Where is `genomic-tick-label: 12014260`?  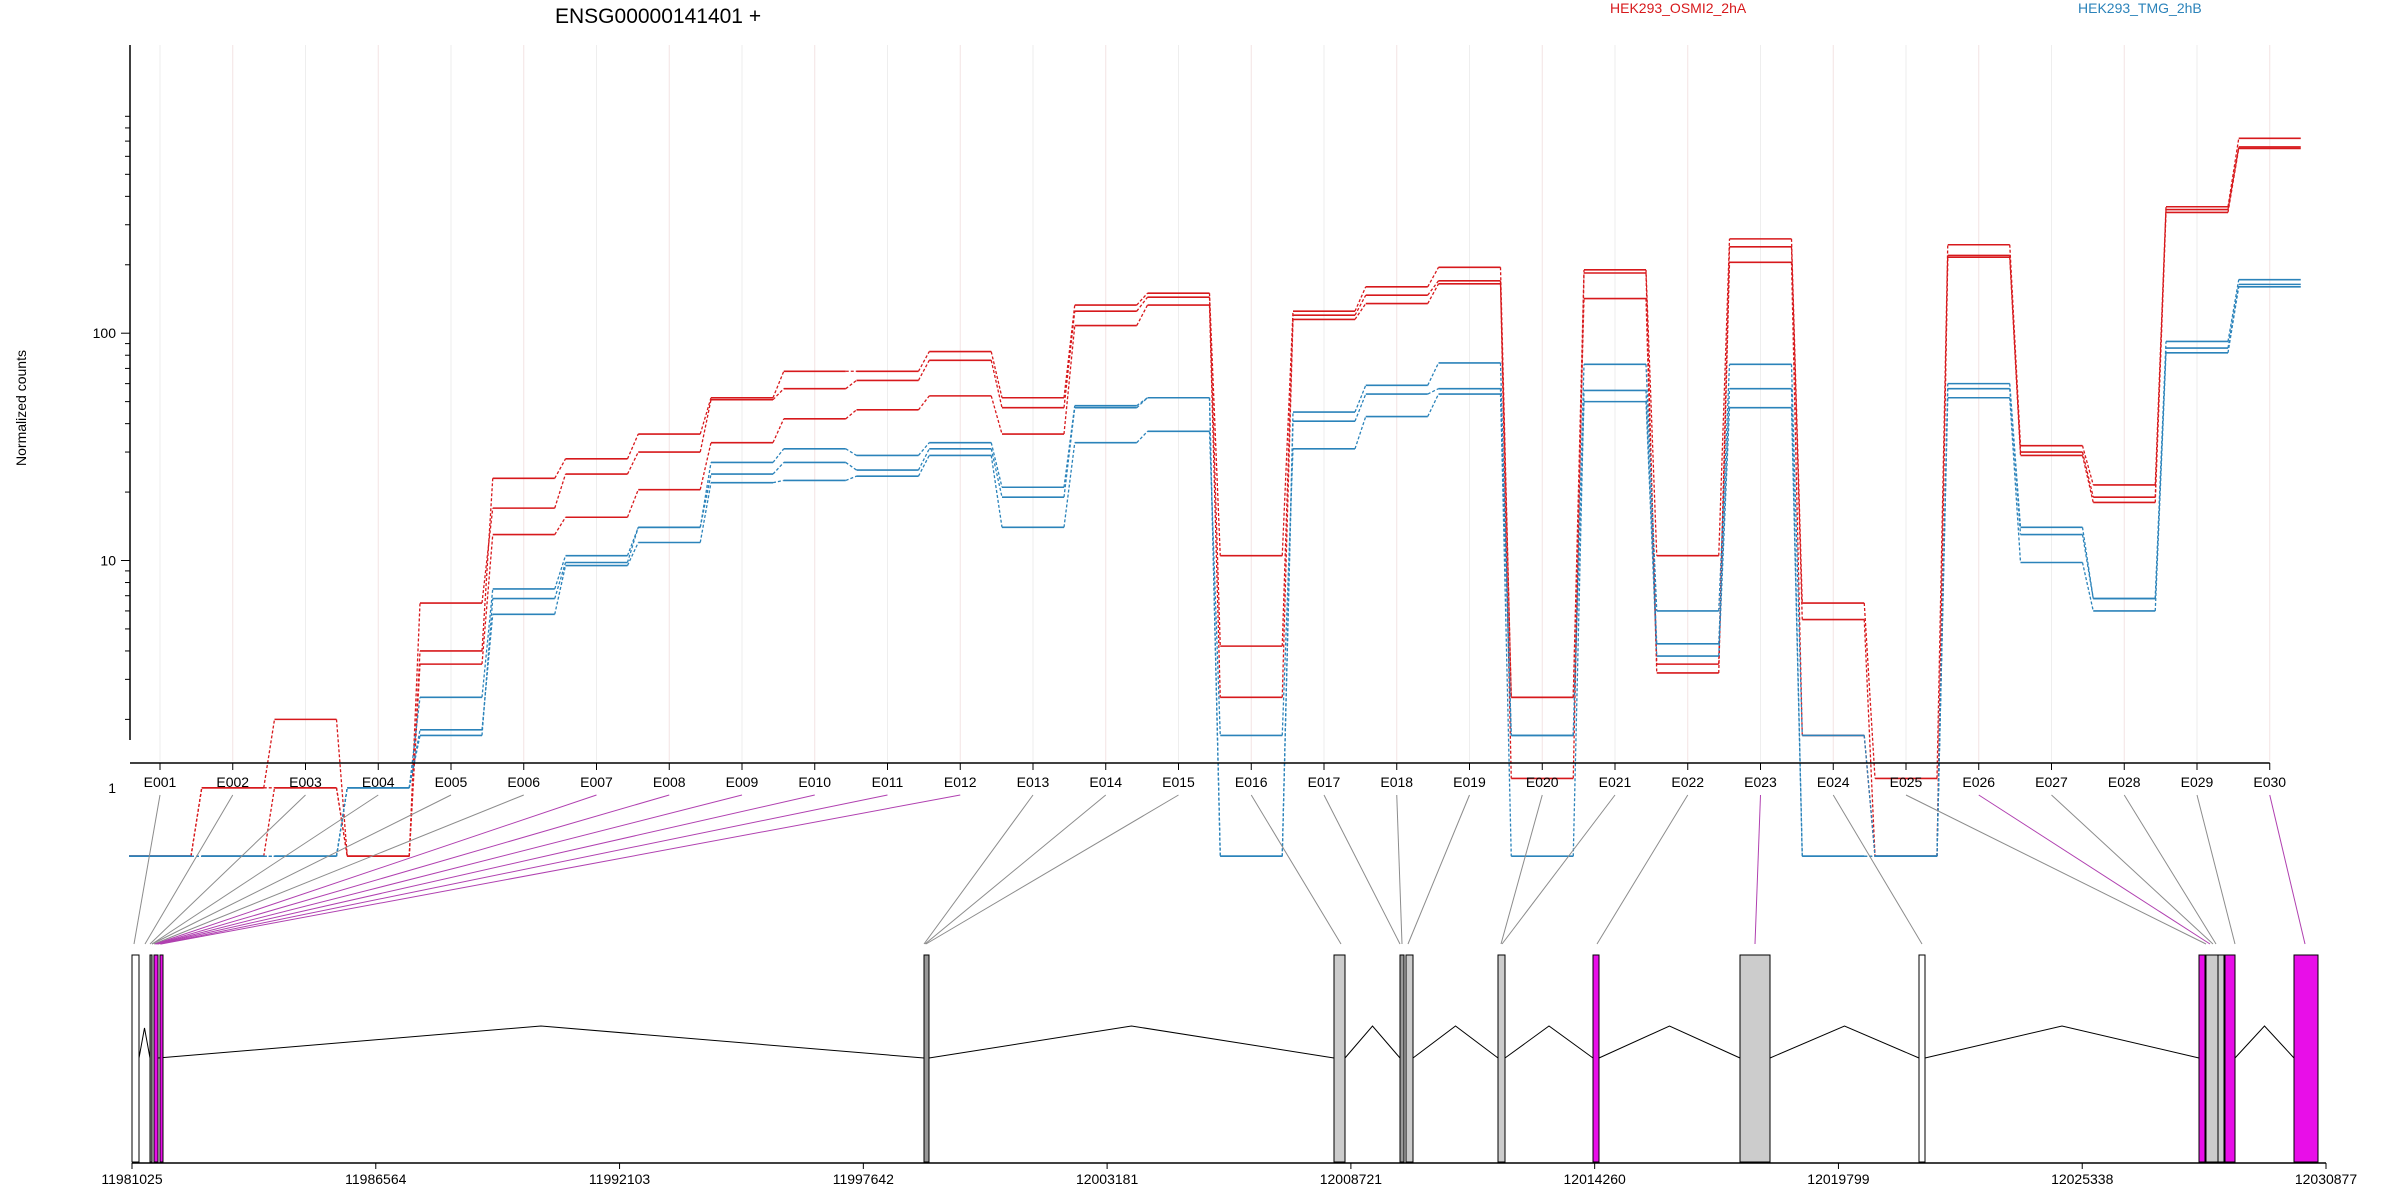 genomic-tick-label: 12014260 is located at coordinates (1595, 1179).